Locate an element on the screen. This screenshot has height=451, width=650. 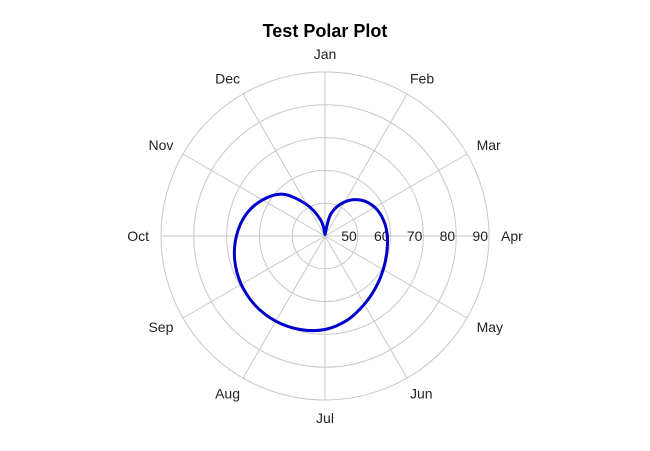
month-label-may: May is located at coordinates (490, 327).